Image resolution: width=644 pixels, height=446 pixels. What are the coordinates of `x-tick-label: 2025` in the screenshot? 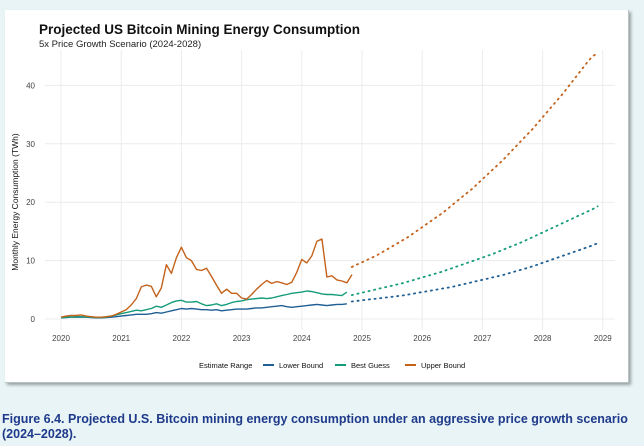 It's located at (362, 338).